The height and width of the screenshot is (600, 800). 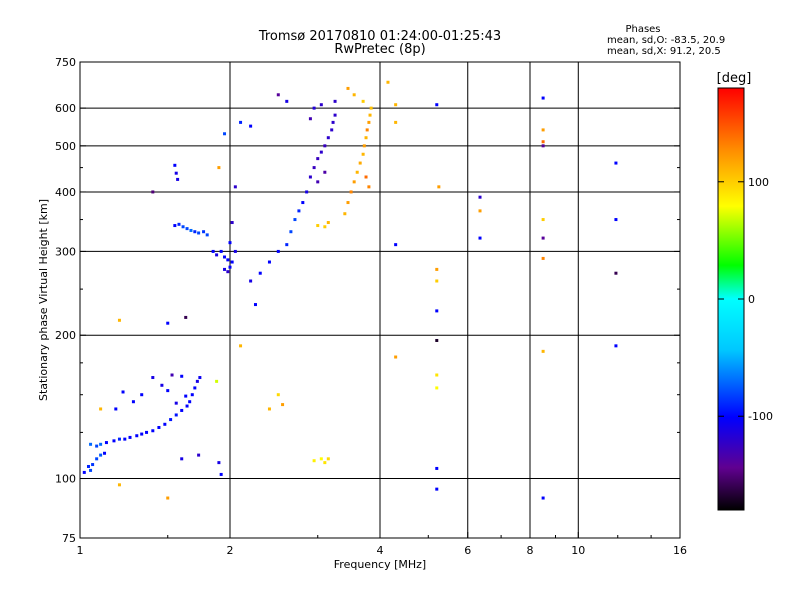 I want to click on y-tick-label: 750, so click(x=65, y=62).